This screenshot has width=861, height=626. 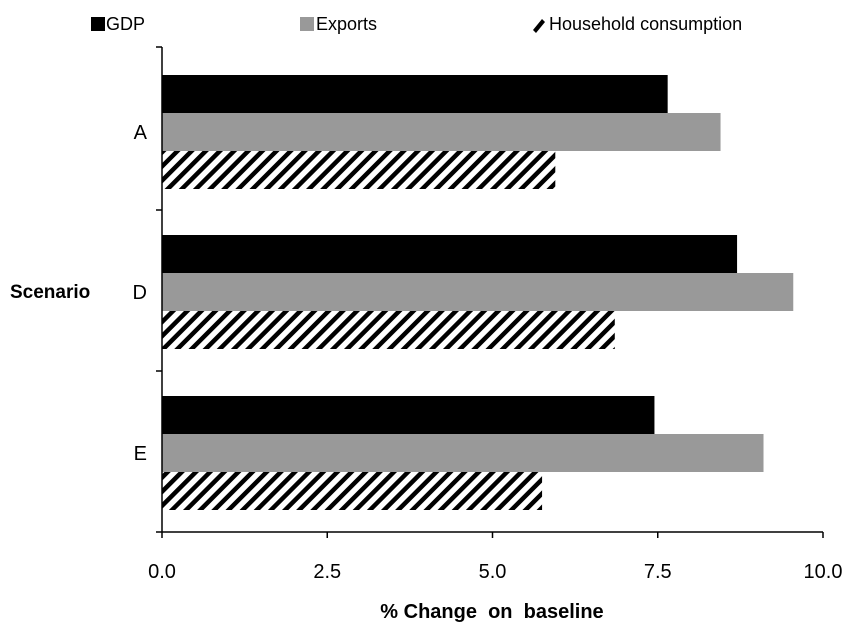 What do you see at coordinates (416, 24) in the screenshot?
I see `legend: GDP Exports Household consumption` at bounding box center [416, 24].